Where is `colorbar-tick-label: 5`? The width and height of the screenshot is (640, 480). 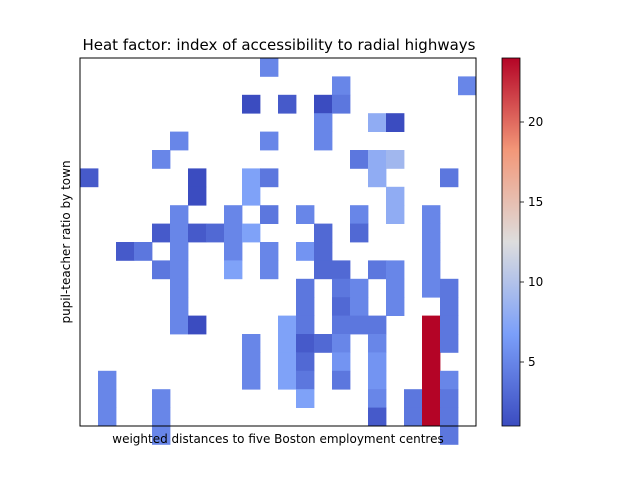 colorbar-tick-label: 5 is located at coordinates (532, 362).